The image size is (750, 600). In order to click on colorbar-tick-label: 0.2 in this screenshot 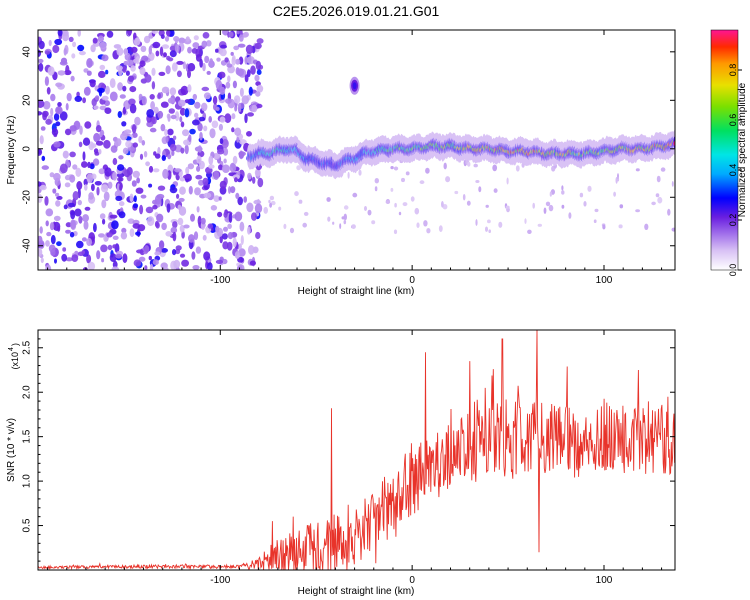, I will do `click(733, 220)`.